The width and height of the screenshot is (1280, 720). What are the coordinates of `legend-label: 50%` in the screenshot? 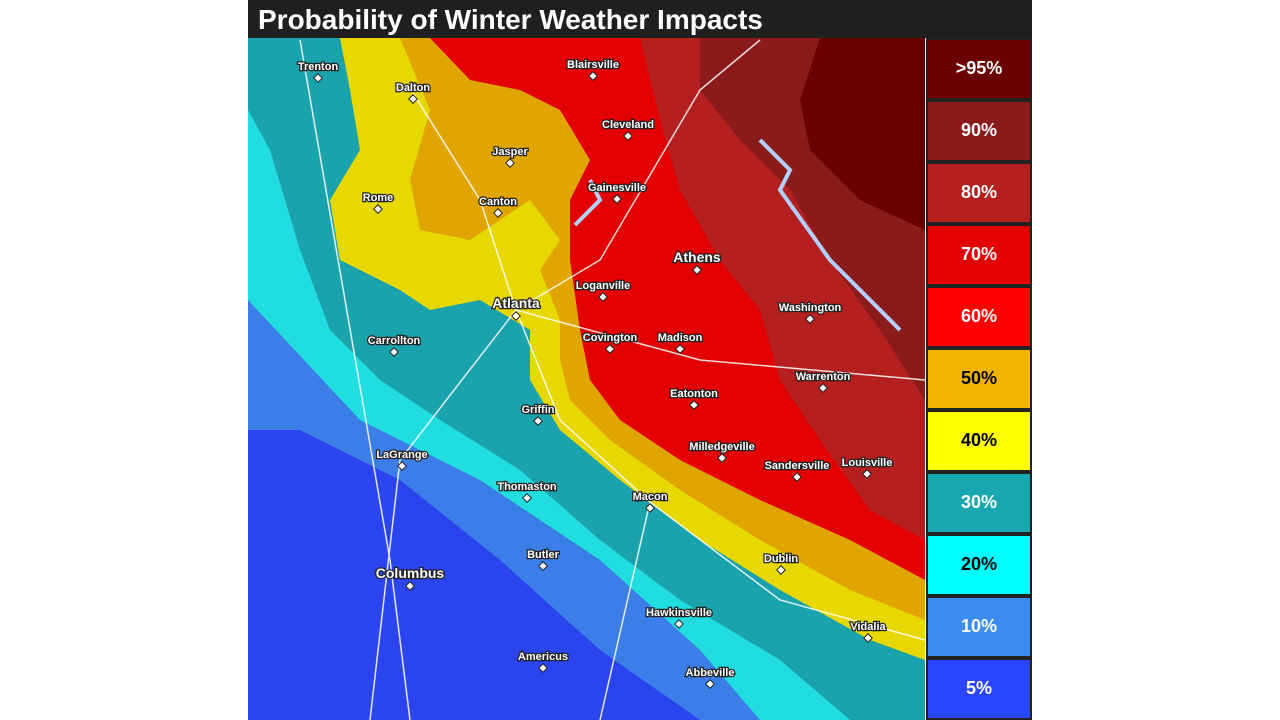 It's located at (979, 378).